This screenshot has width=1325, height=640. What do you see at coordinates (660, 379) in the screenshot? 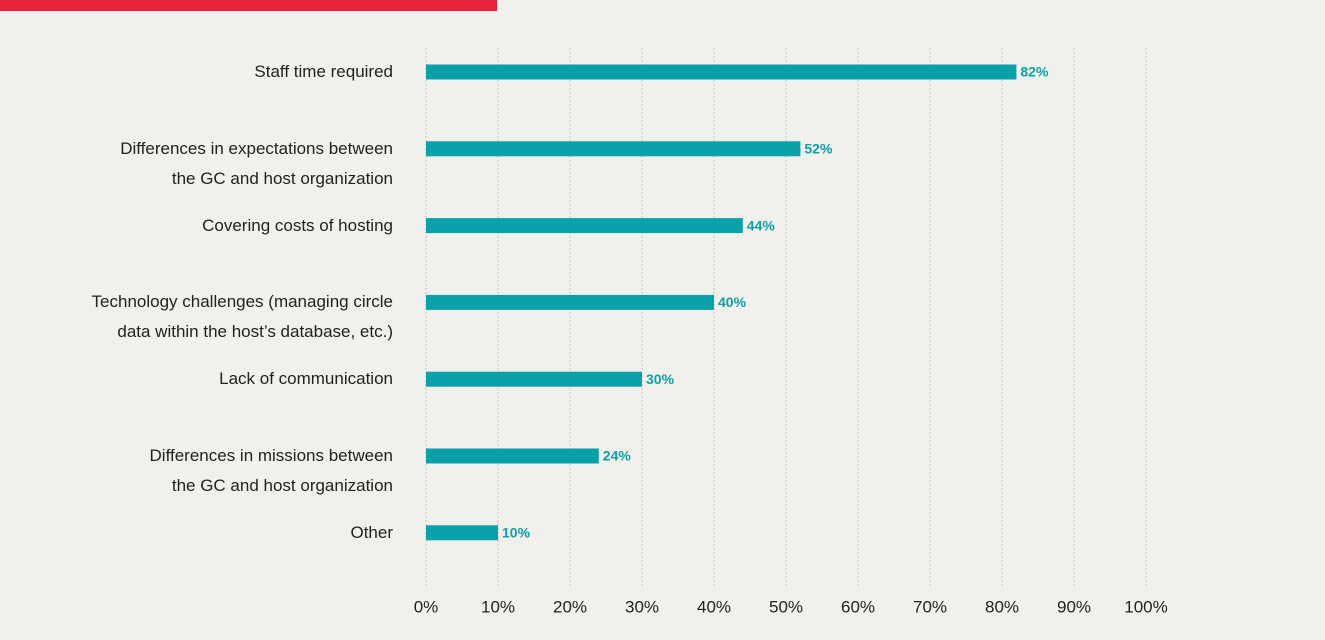
I see `value-label: 30%` at bounding box center [660, 379].